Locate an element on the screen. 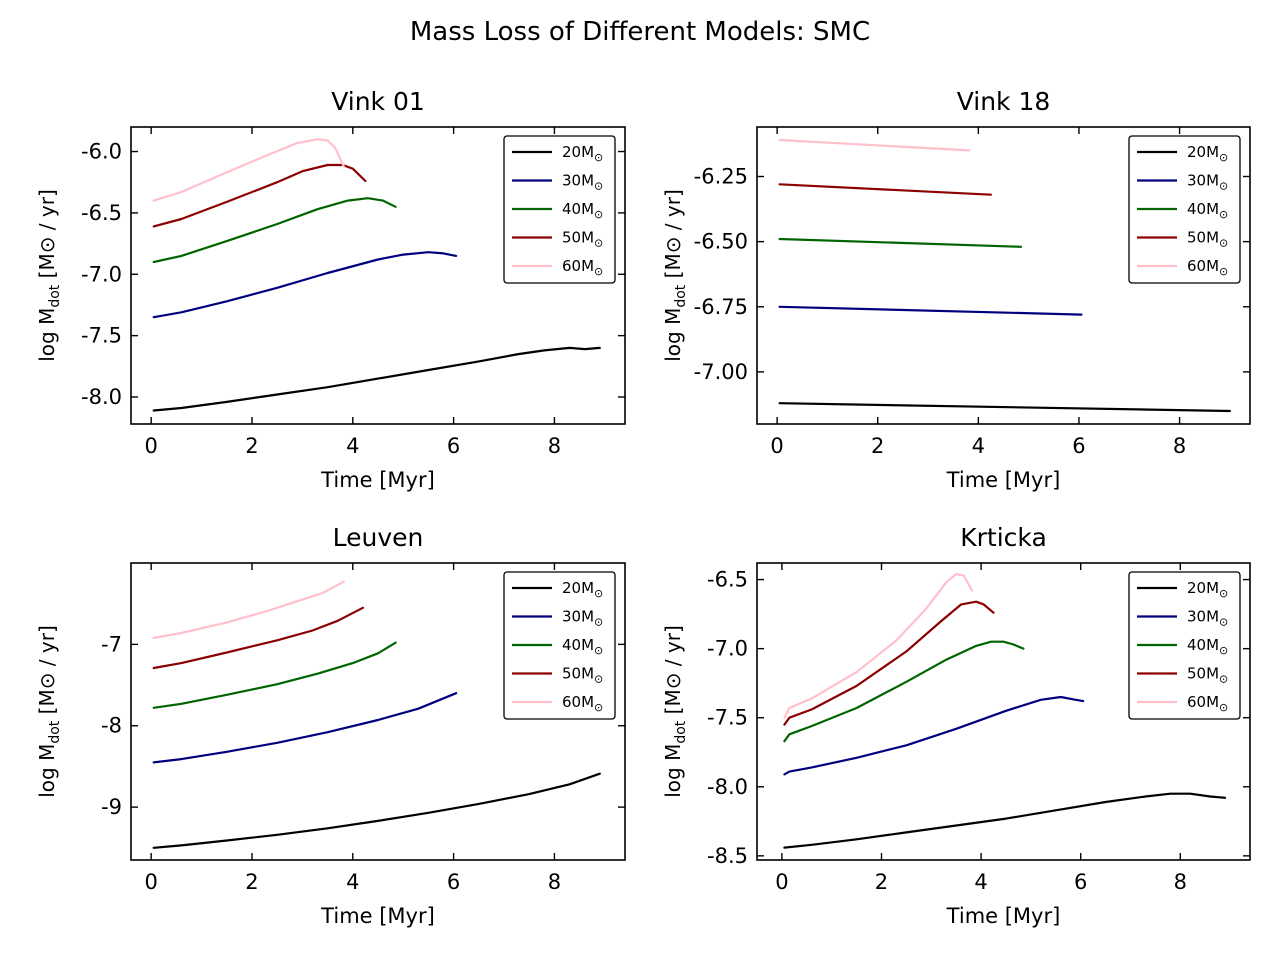 This screenshot has width=1280, height=960. y-tick-label: -9 is located at coordinates (111, 807).